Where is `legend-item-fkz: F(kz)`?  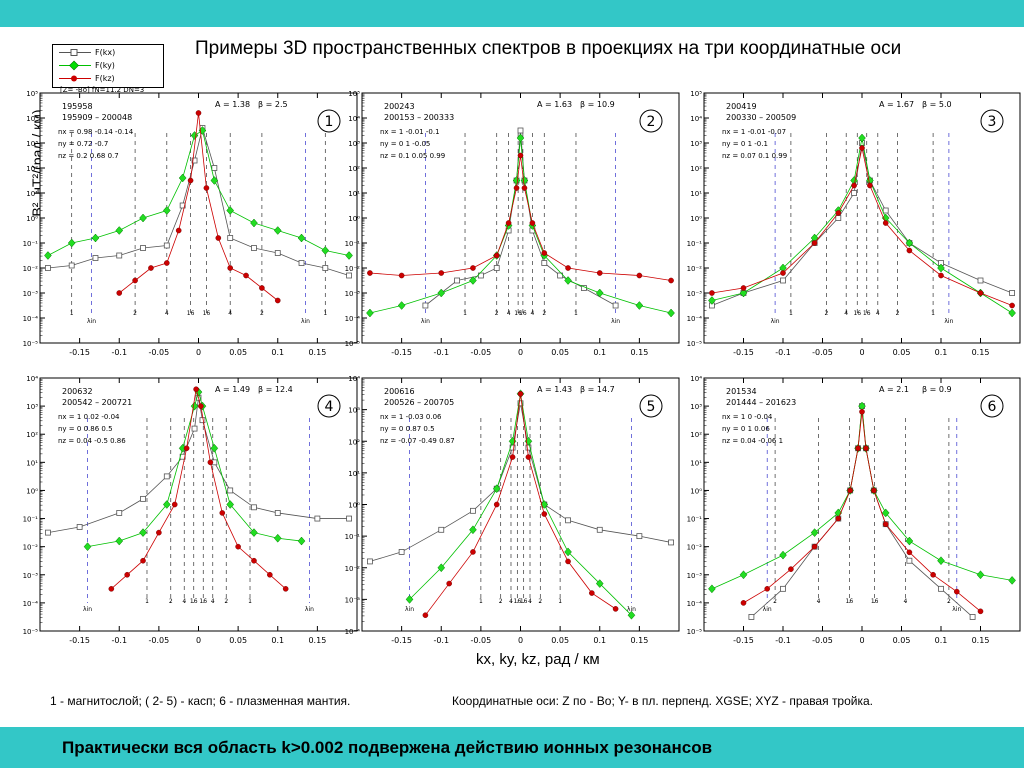
legend-item-fkz: F(kz) is located at coordinates (107, 78).